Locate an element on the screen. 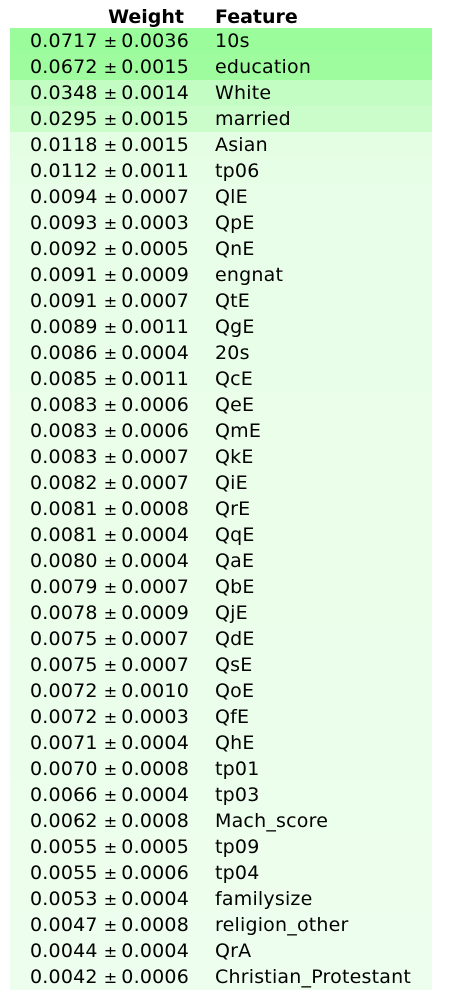  feature-name: QbE is located at coordinates (235, 587).